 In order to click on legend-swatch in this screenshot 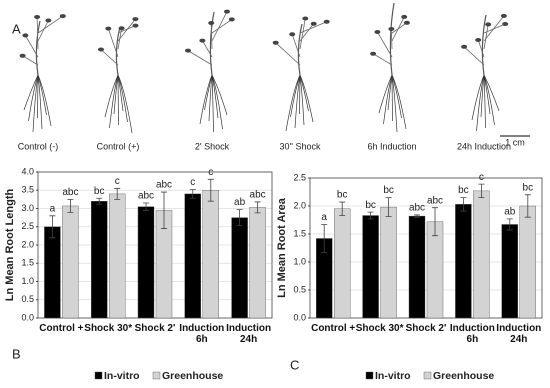, I will do `click(369, 375)`.